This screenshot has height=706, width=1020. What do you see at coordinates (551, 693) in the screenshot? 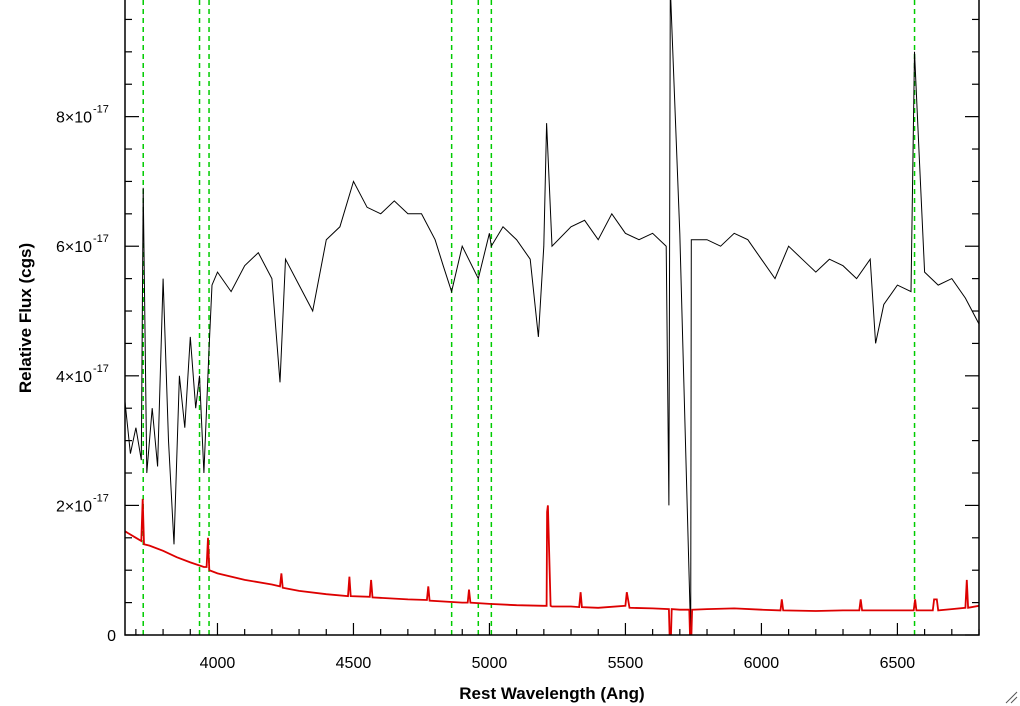
I see `x-axis-label: Rest Wavelength (Ang)` at bounding box center [551, 693].